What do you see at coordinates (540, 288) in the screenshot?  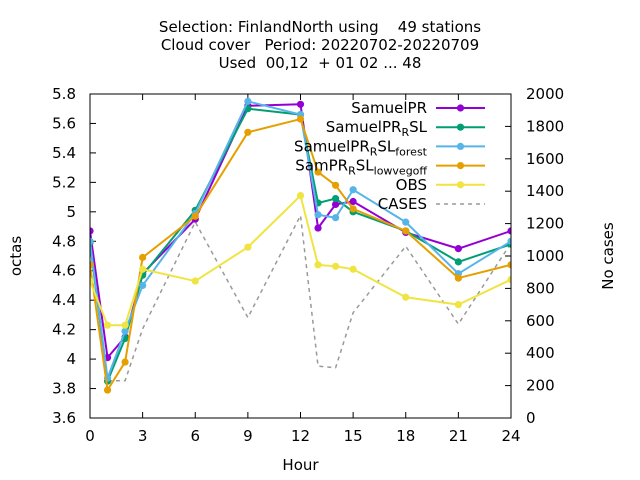 I see `y2-tick-label: 800` at bounding box center [540, 288].